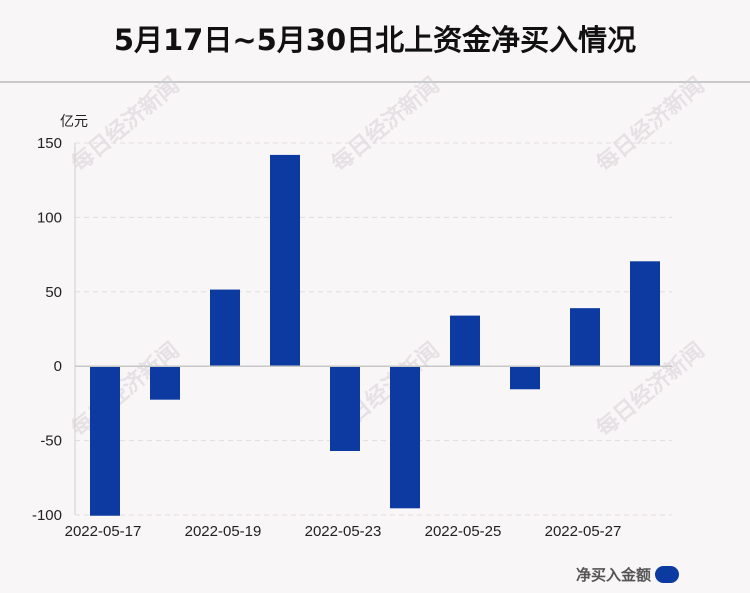  Describe the element at coordinates (667, 574) in the screenshot. I see `legend-swatch` at that location.